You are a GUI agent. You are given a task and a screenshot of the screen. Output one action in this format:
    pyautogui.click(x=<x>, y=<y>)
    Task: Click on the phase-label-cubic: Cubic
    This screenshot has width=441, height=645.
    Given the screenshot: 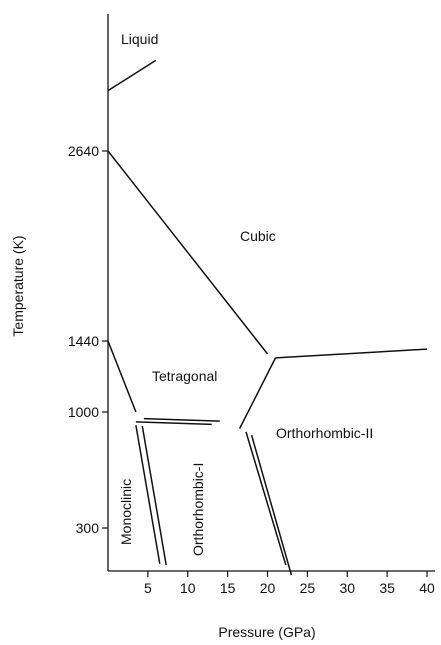 What is the action you would take?
    pyautogui.click(x=258, y=236)
    